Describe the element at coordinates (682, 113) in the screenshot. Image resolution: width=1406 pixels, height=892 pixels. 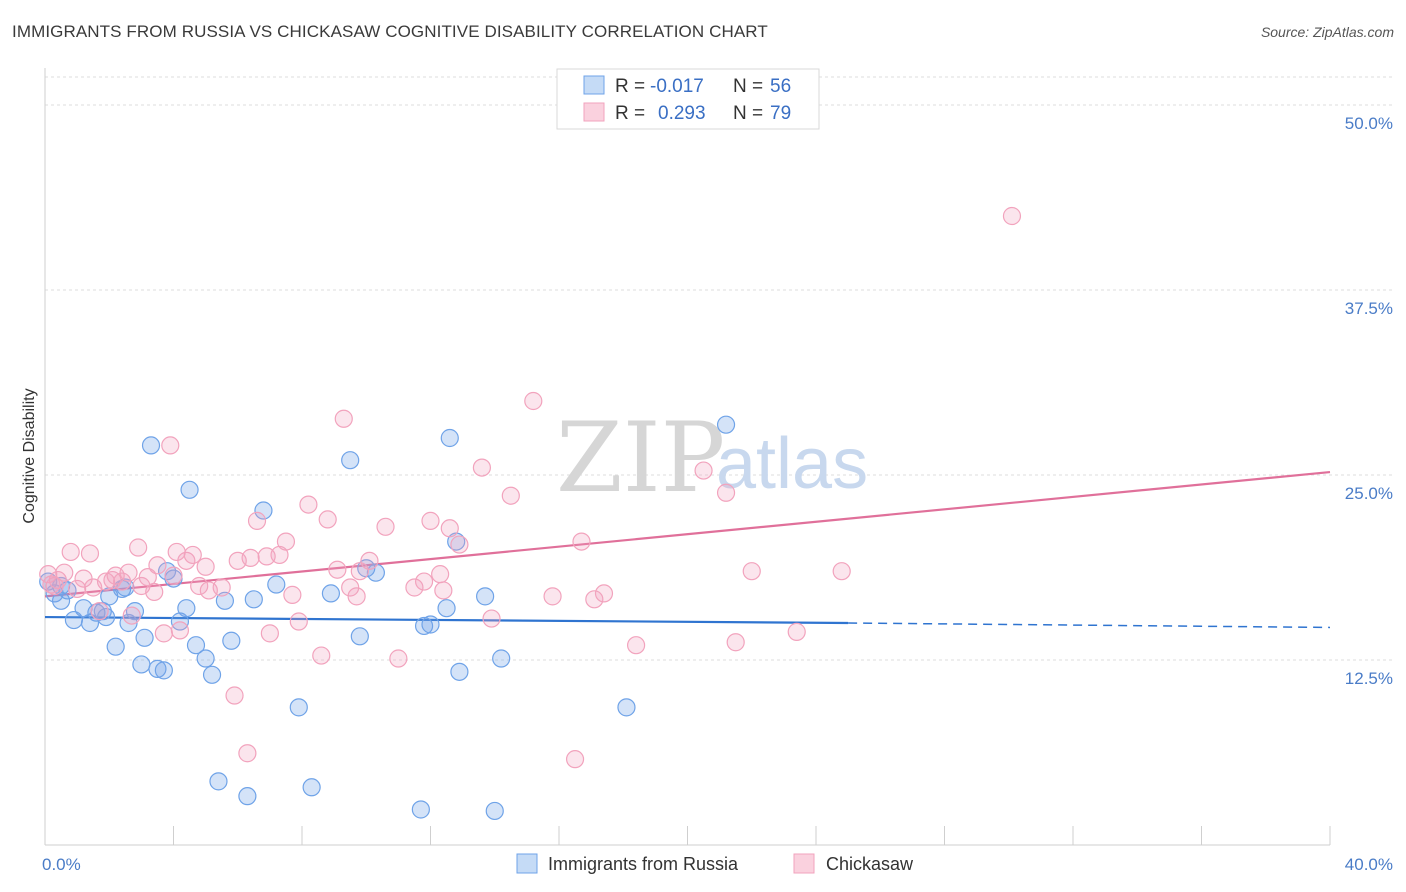
I see `legend-r-value-chickasaw: 0.293` at that location.